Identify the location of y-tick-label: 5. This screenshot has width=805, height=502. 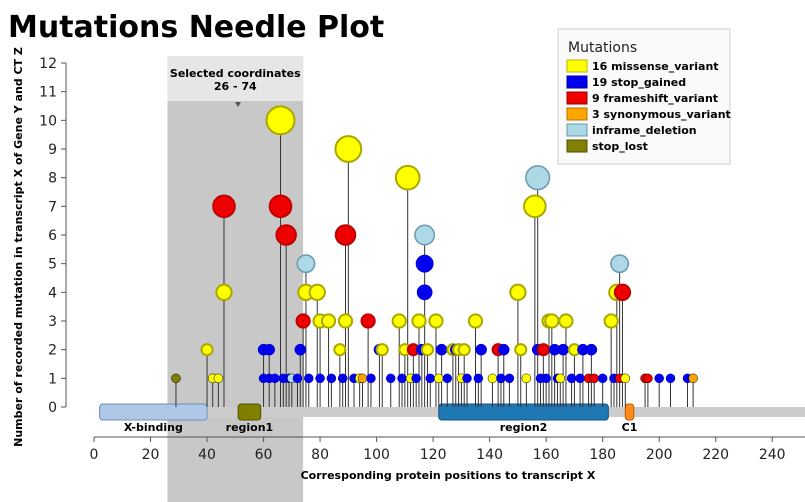
(52, 265).